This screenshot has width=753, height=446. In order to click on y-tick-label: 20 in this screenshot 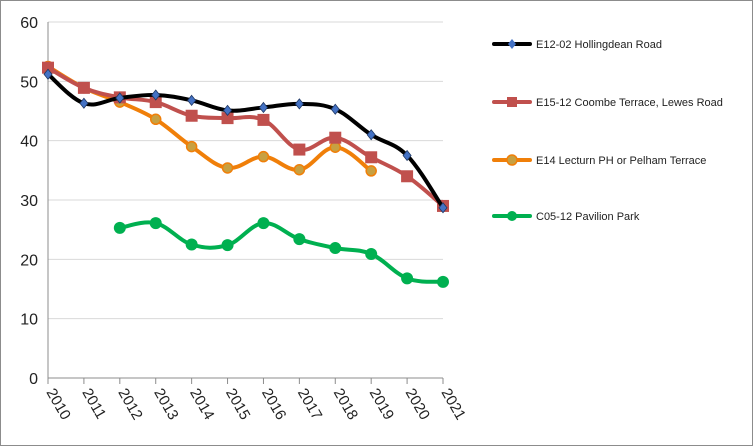, I will do `click(29, 260)`.